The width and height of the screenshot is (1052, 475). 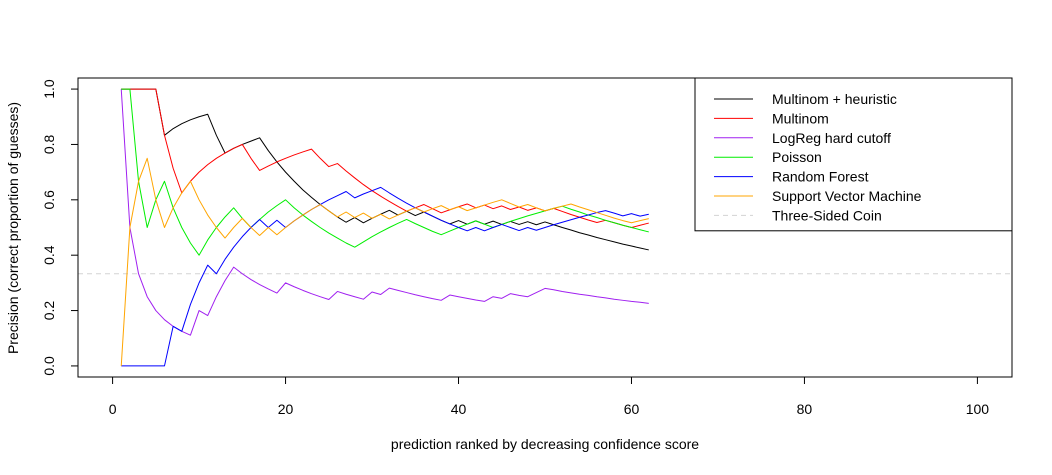 I want to click on legend-entry-label: Random Forest, so click(x=820, y=177).